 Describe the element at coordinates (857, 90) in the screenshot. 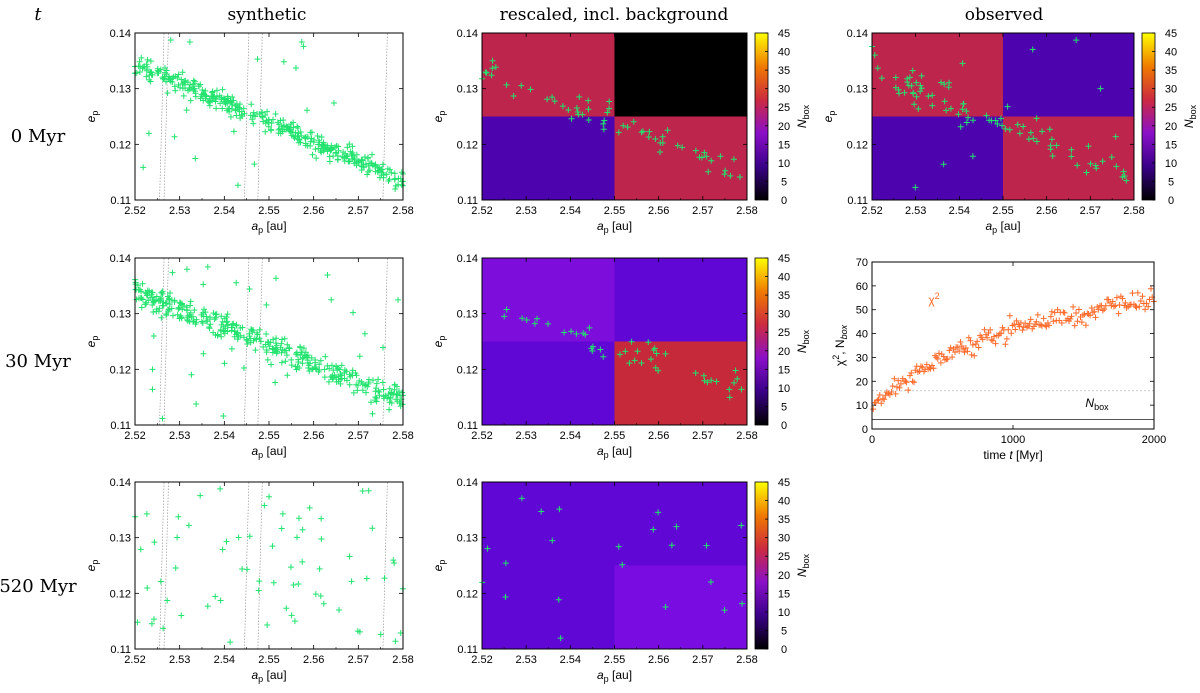

I see `y-tick-label: 0.13` at that location.